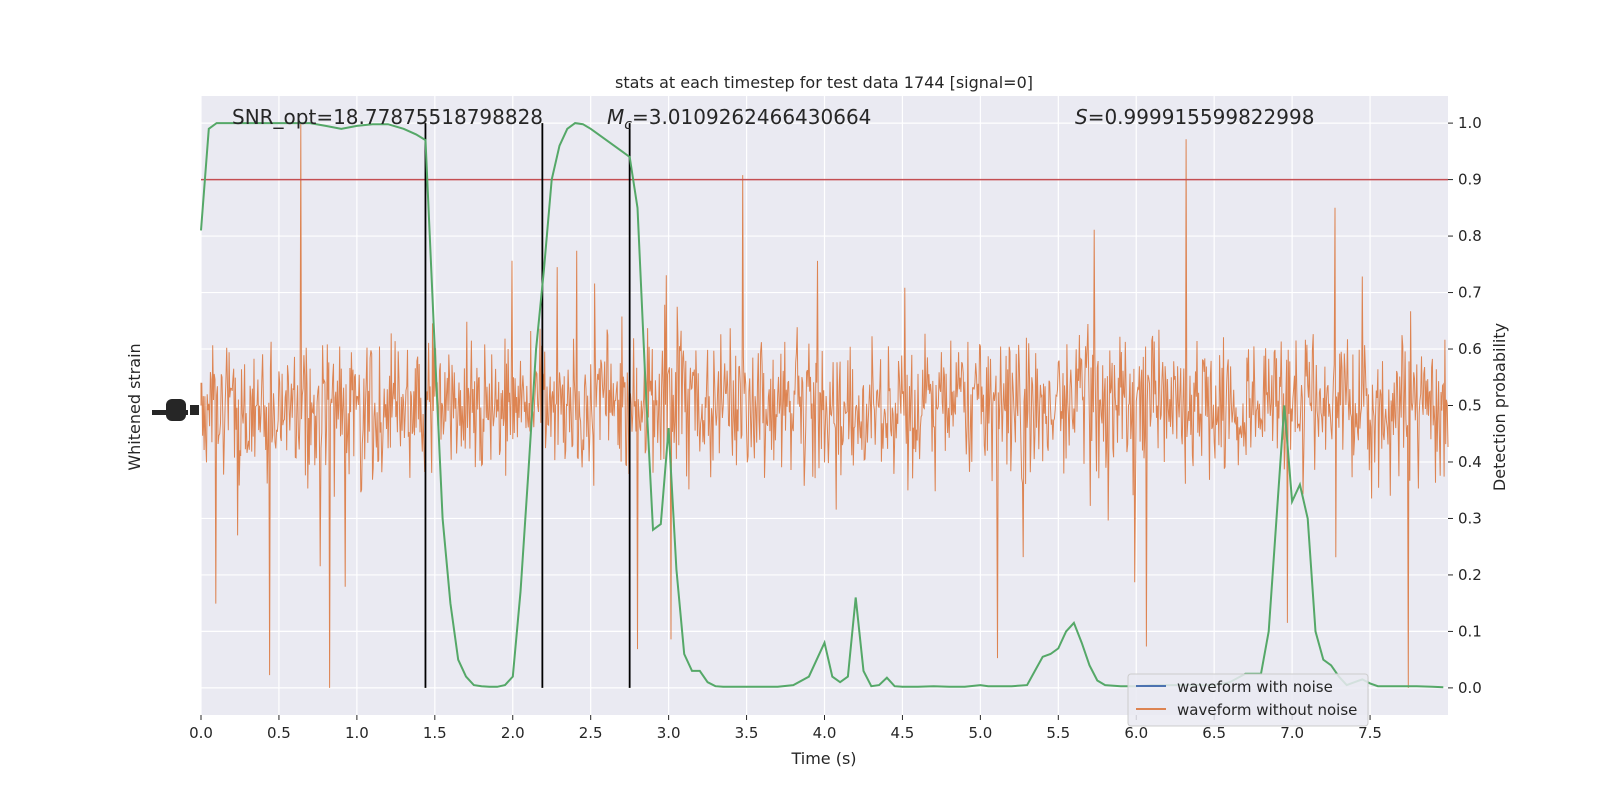 The height and width of the screenshot is (800, 1600). I want to click on x-tick-label: 6.5, so click(1214, 733).